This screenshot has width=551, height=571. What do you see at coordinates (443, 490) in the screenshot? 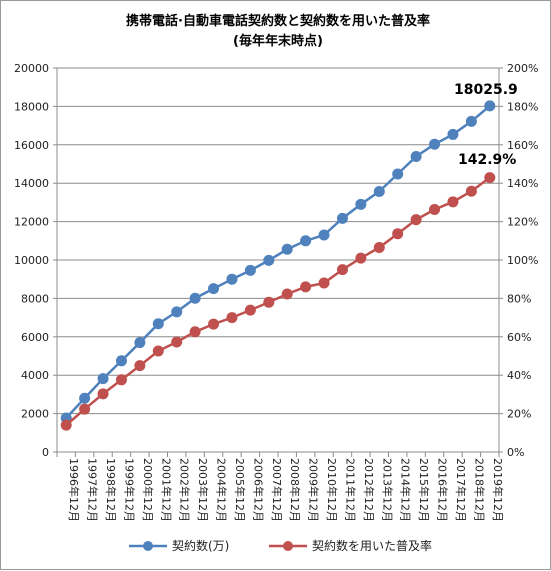
I see `x-tick-label: 2016年12月` at bounding box center [443, 490].